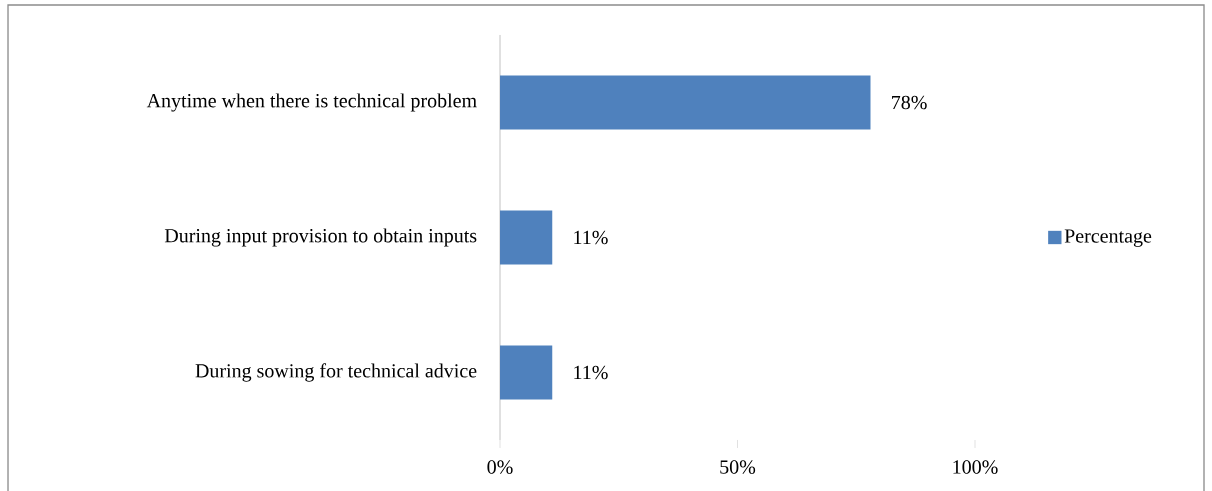  What do you see at coordinates (909, 102) in the screenshot?
I see `data-label: 78%` at bounding box center [909, 102].